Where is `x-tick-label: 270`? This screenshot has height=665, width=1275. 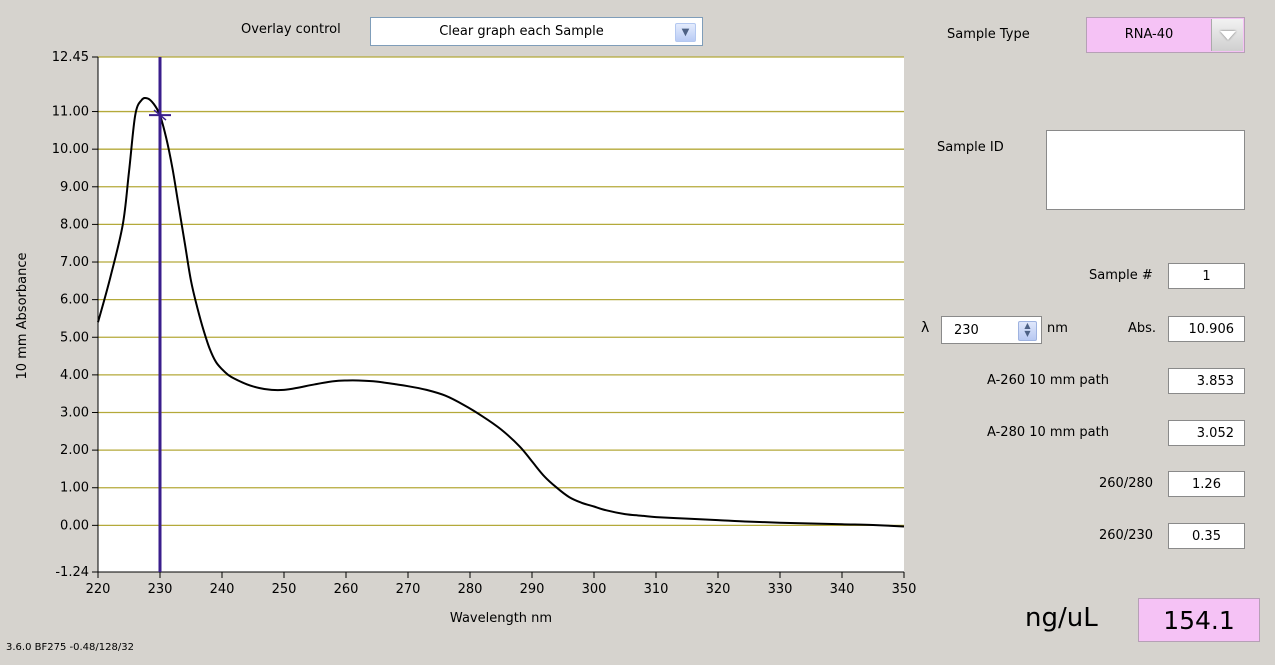
x-tick-label: 270 is located at coordinates (408, 589).